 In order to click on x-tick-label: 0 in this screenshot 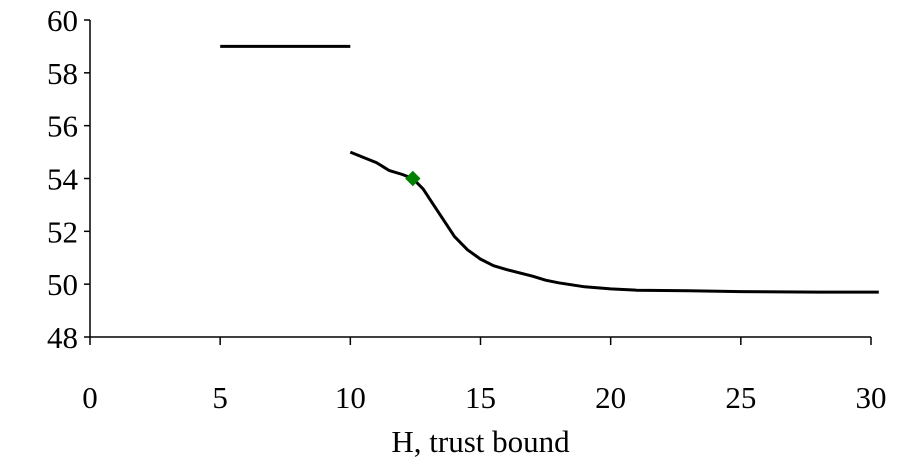, I will do `click(90, 397)`.